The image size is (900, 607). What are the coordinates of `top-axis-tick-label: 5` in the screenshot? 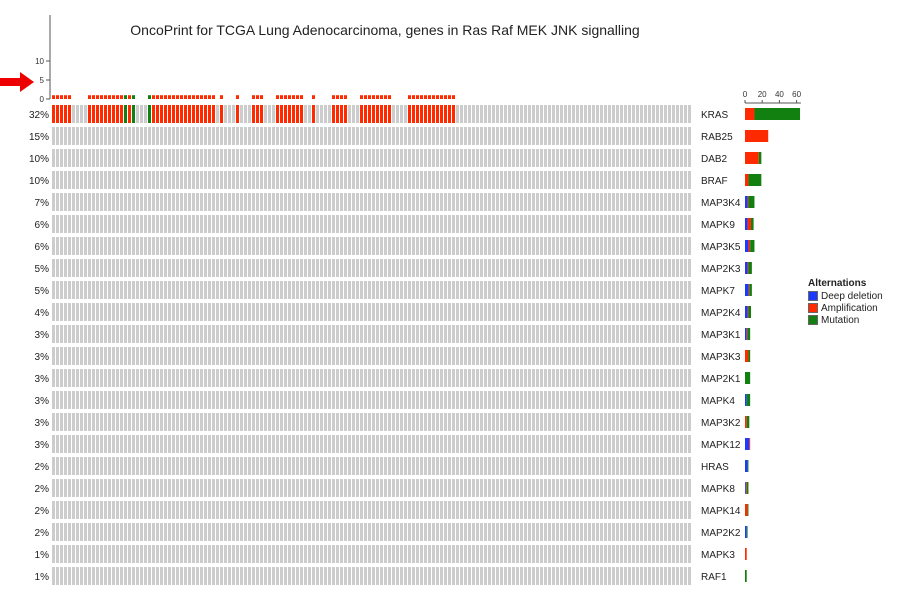 It's located at (42, 80).